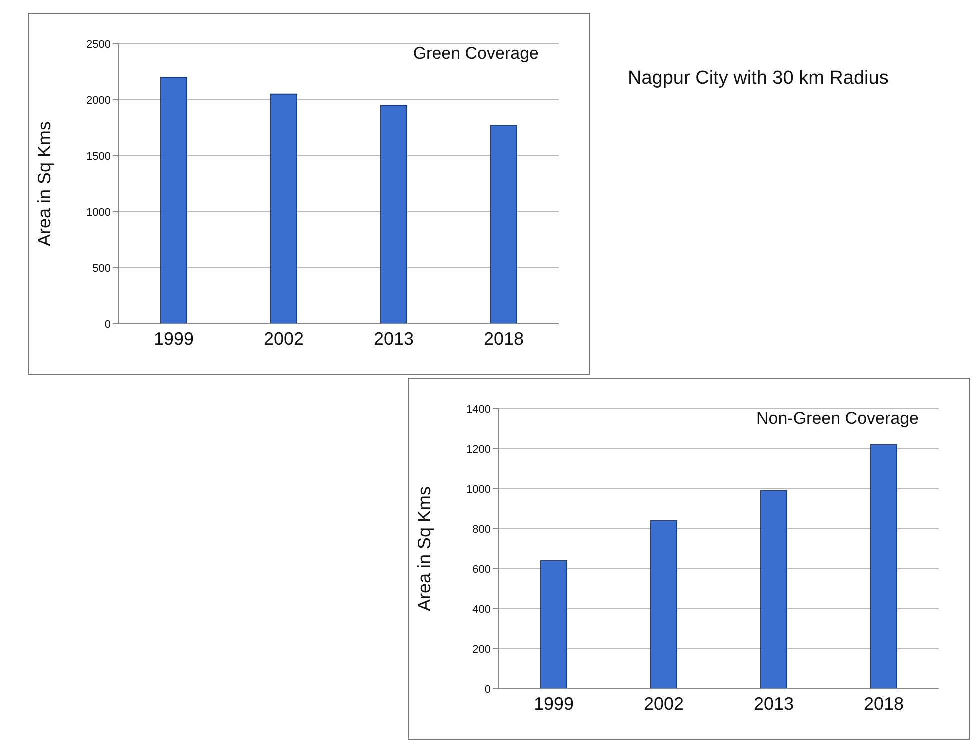 This screenshot has height=744, width=980. I want to click on chart-title: Green Coverage, so click(476, 54).